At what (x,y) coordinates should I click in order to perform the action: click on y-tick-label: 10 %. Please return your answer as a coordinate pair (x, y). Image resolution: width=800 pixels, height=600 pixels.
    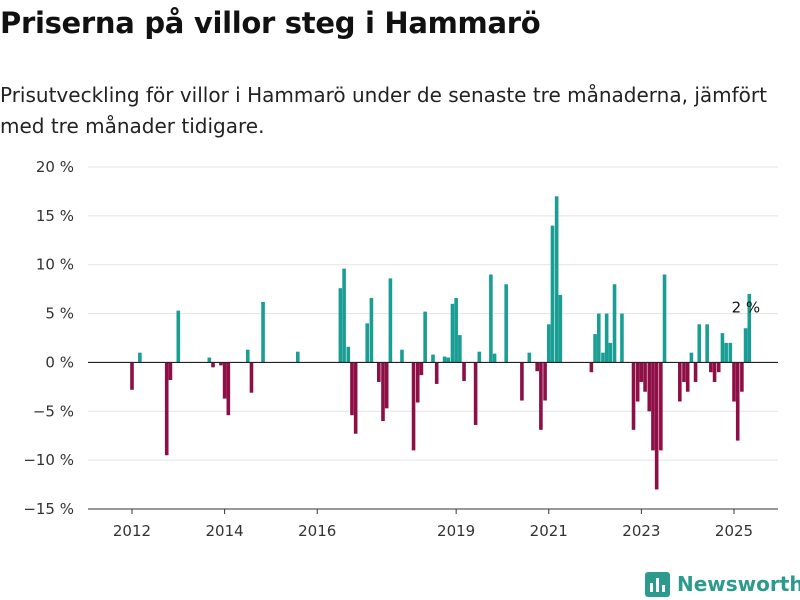
    Looking at the image, I should click on (55, 265).